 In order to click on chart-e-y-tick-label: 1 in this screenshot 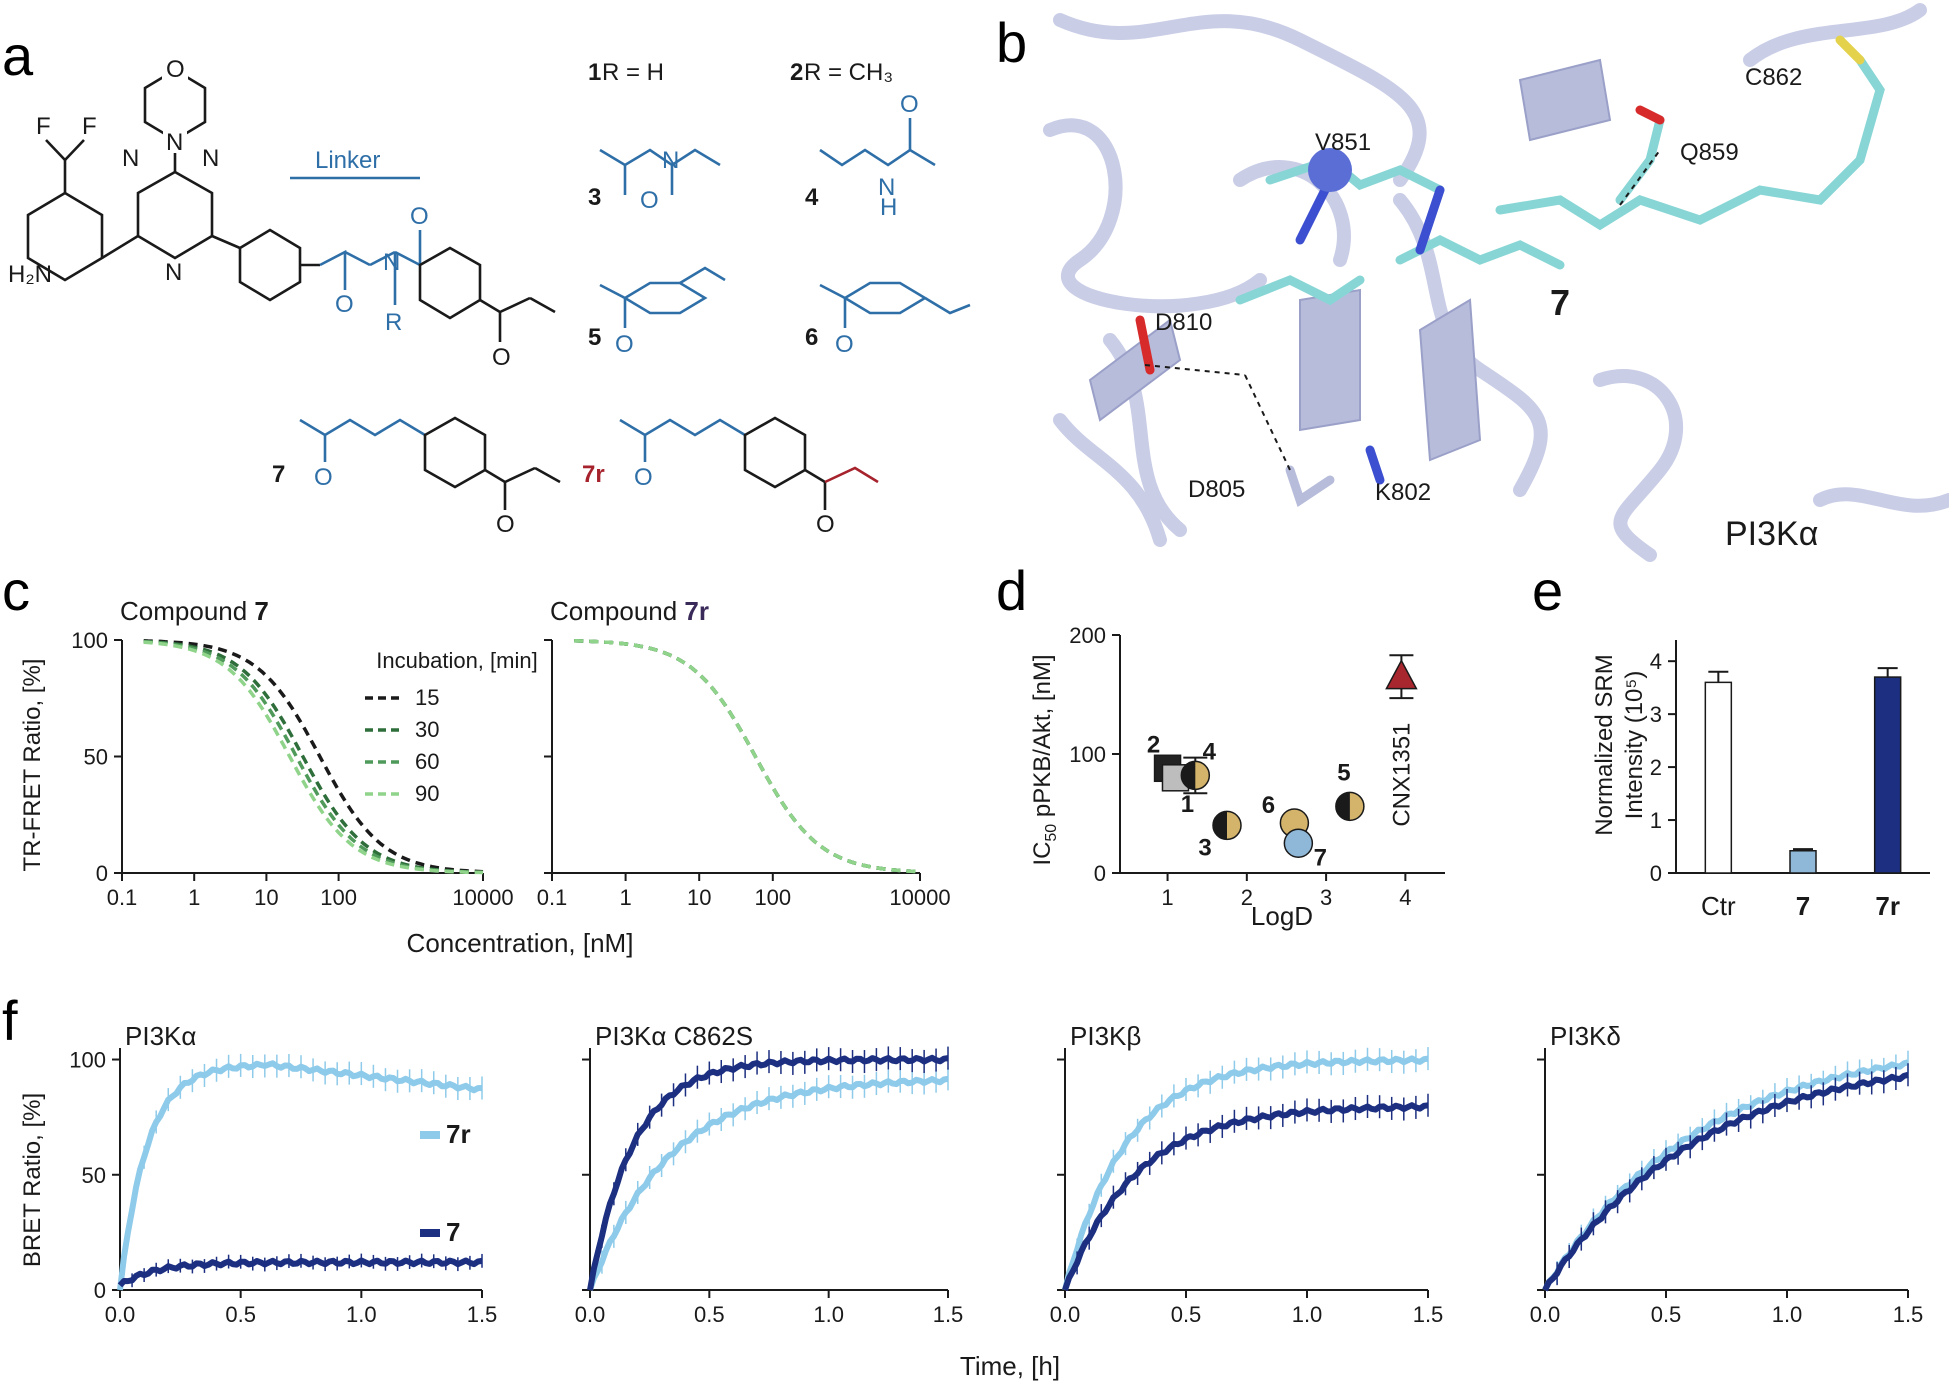, I will do `click(1656, 820)`.